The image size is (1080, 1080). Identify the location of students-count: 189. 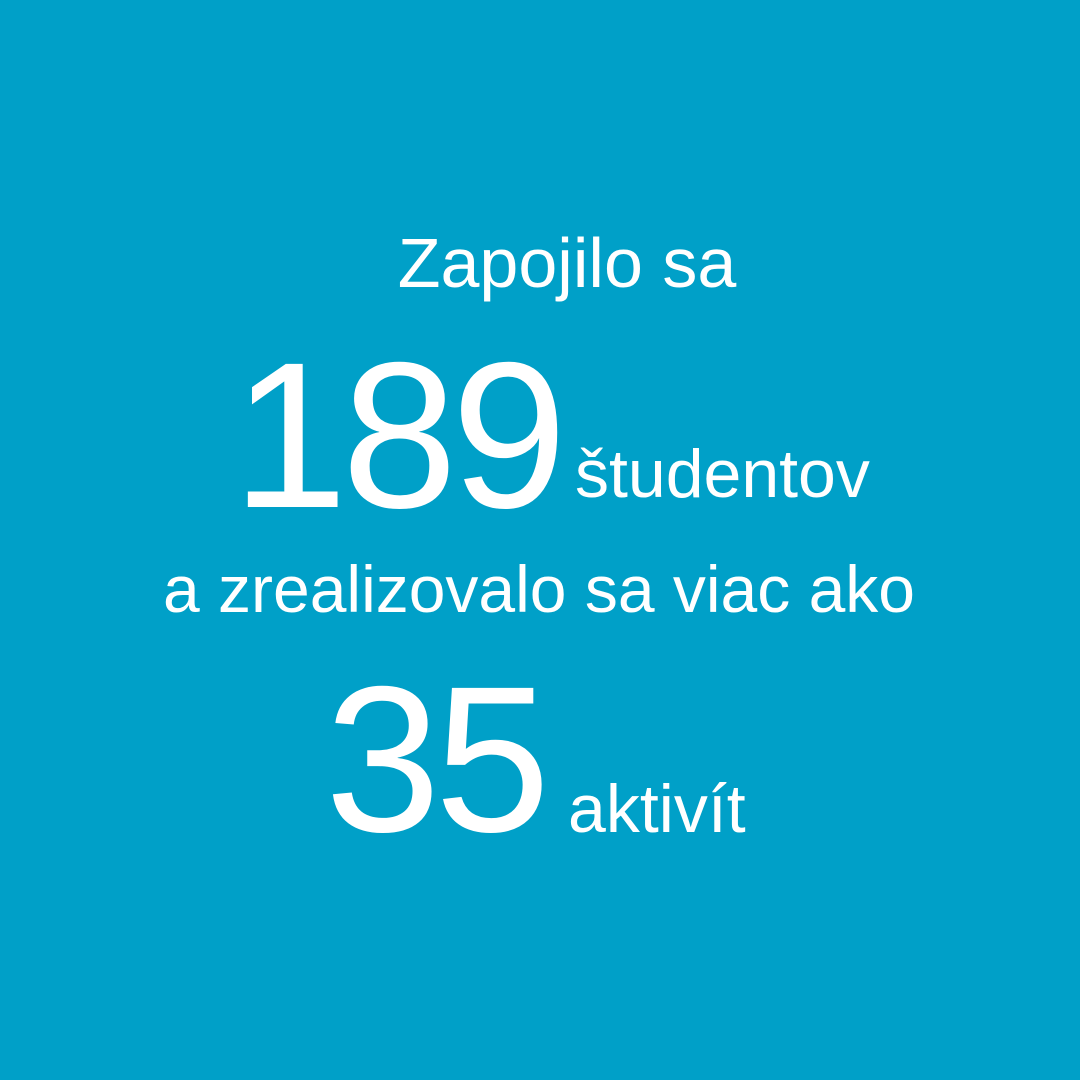
(399, 436).